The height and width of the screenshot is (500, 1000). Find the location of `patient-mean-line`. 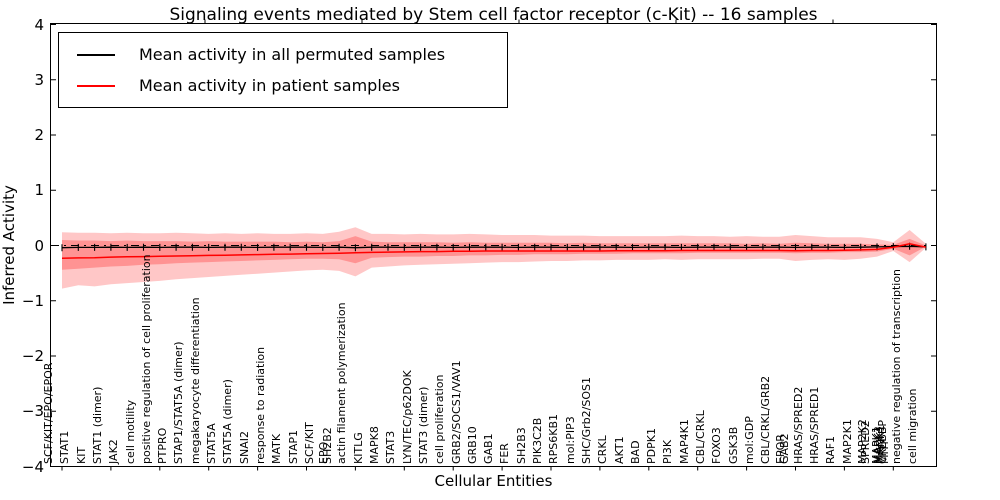

patient-mean-line is located at coordinates (494, 251).